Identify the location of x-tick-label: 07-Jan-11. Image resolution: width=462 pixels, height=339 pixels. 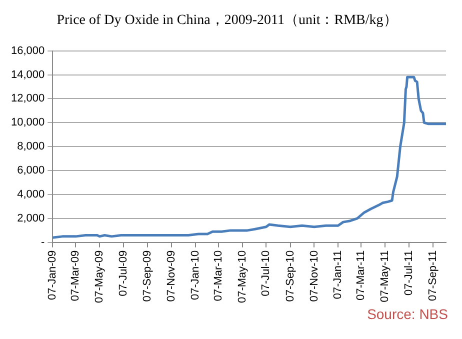
(338, 275).